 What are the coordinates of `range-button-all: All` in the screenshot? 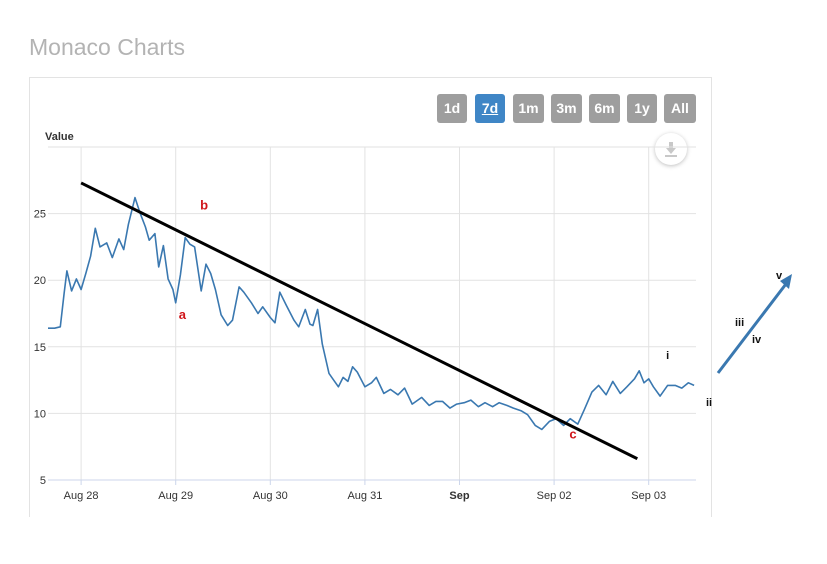 It's located at (680, 108).